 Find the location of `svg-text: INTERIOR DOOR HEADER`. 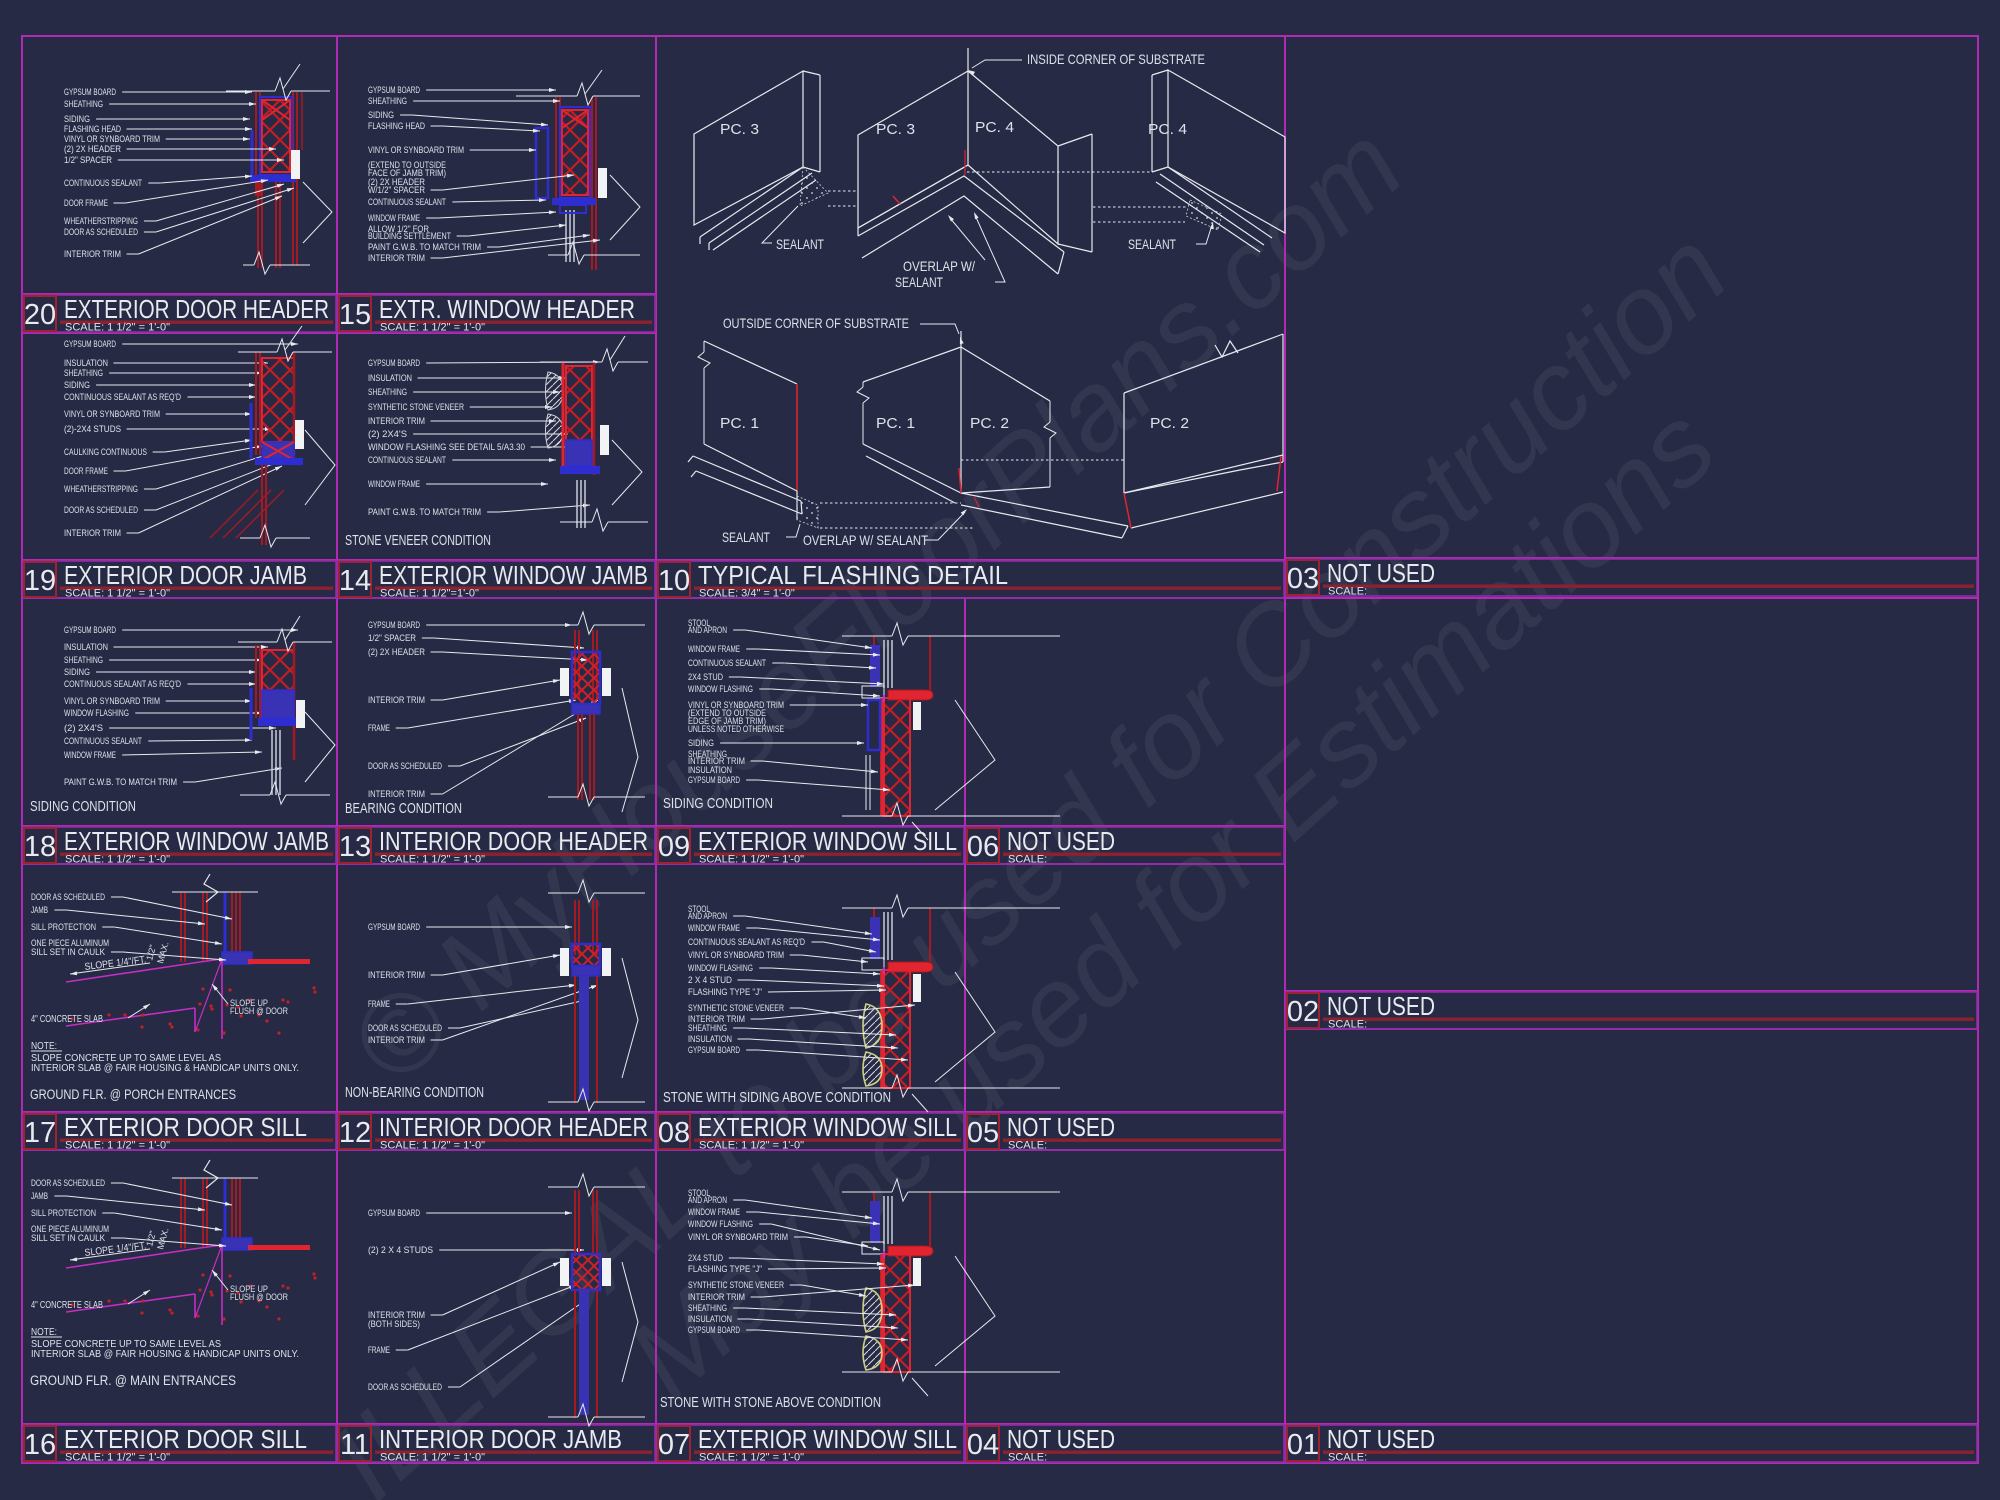

svg-text: INTERIOR DOOR HEADER is located at coordinates (513, 841).